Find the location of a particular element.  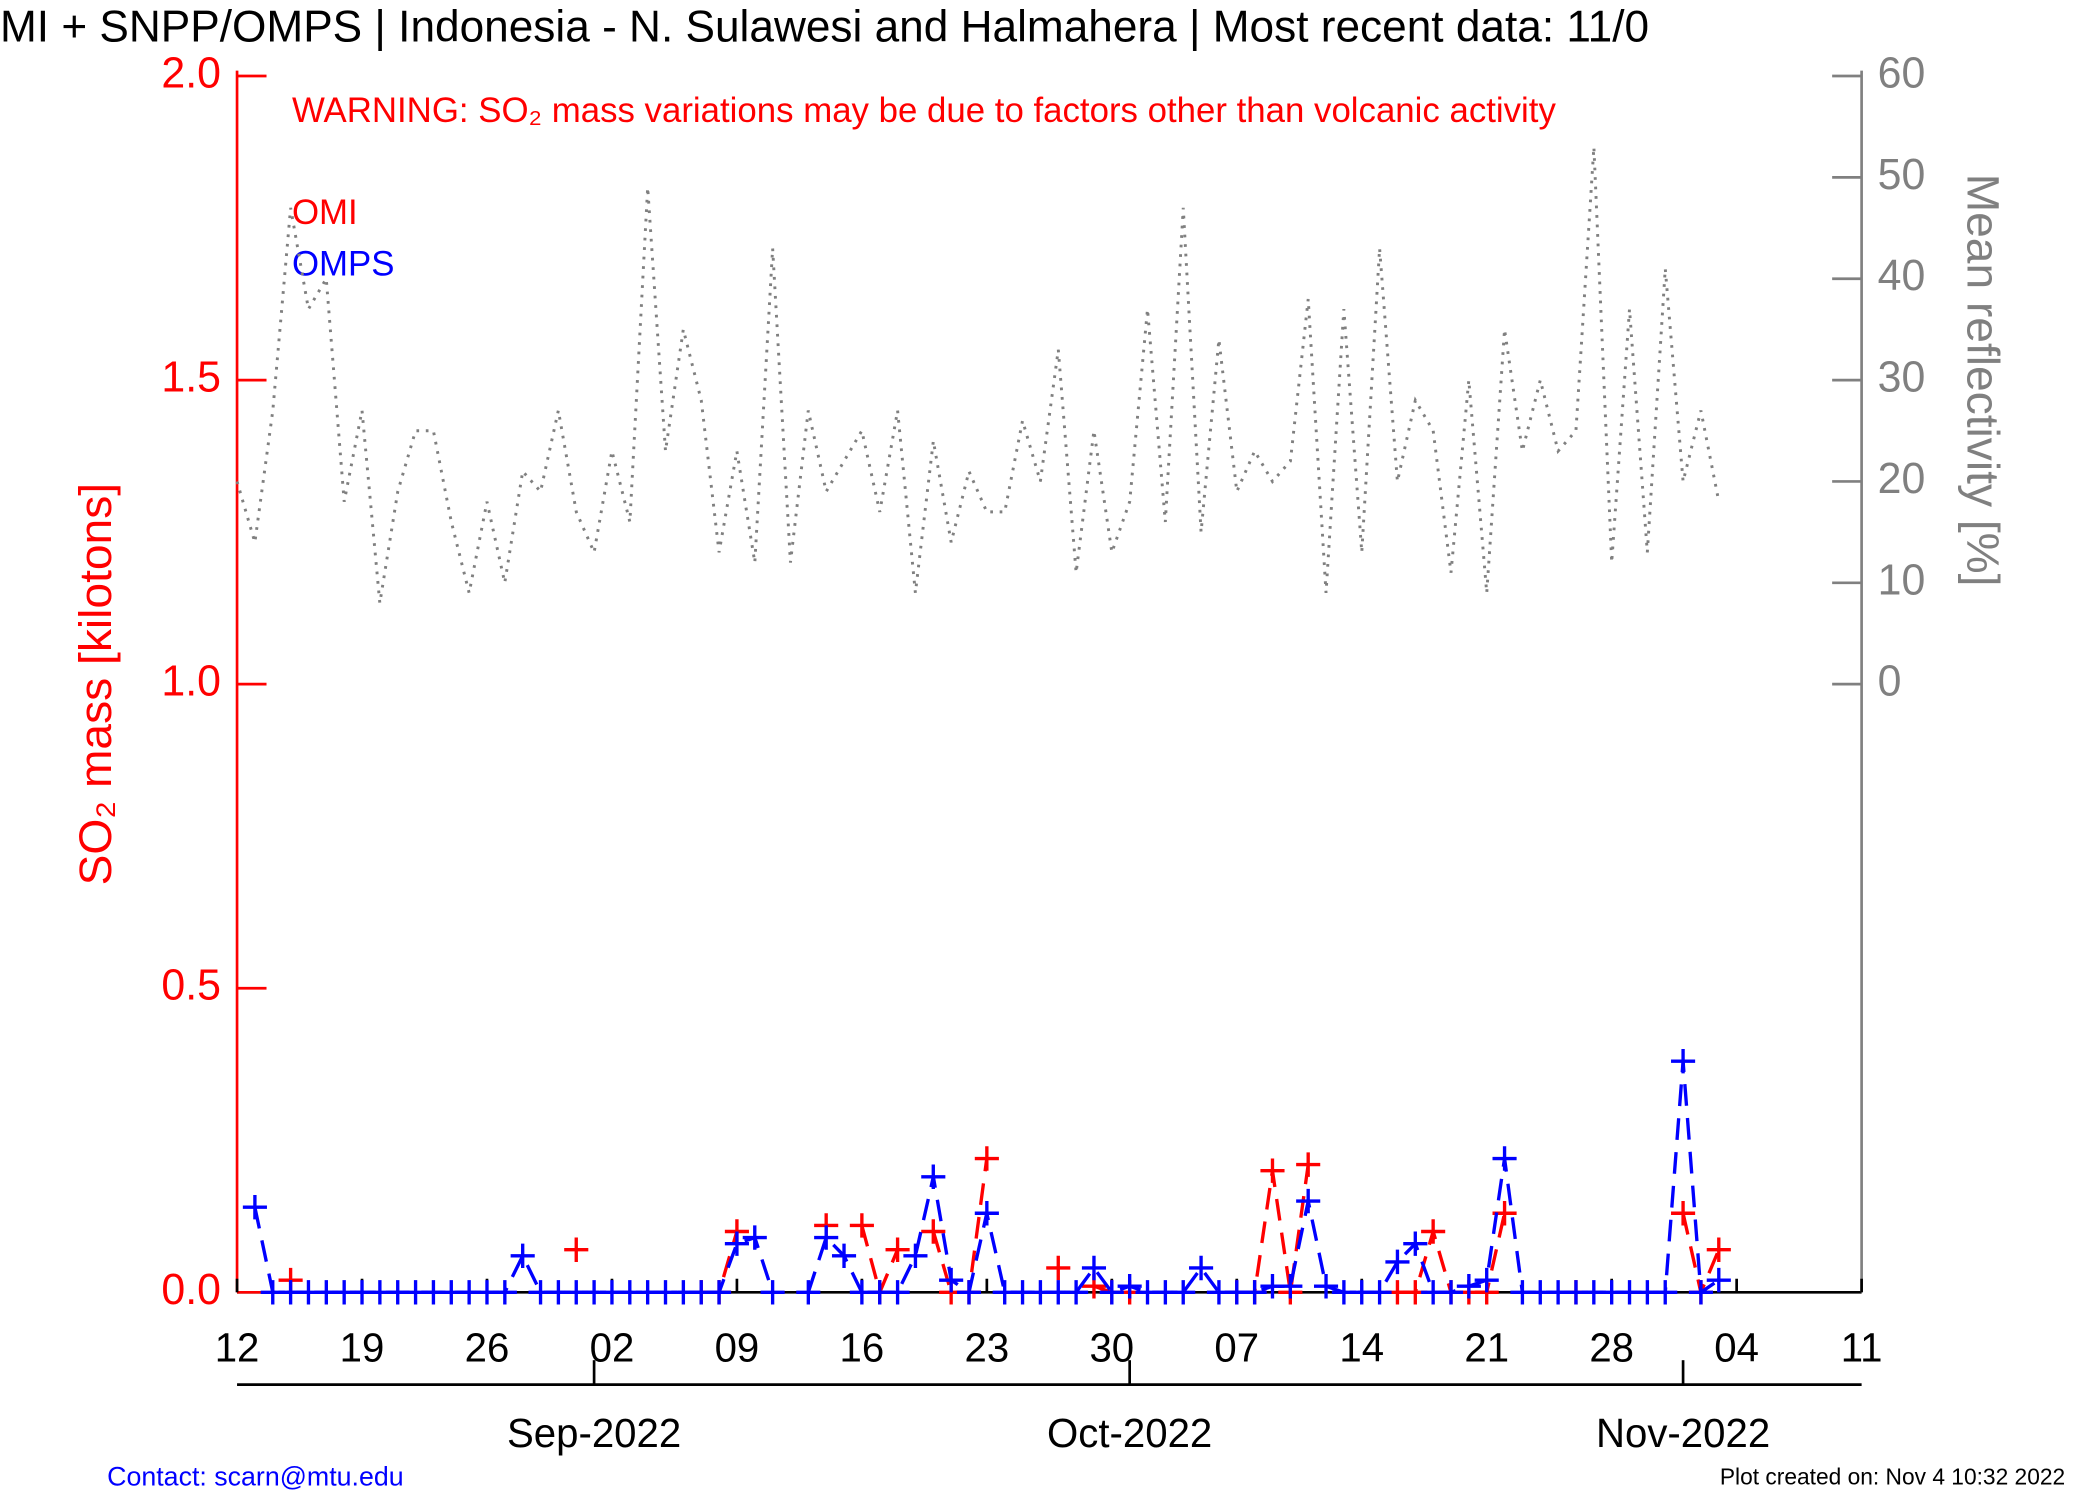

y-tick-label: 1.0 is located at coordinates (191, 681).